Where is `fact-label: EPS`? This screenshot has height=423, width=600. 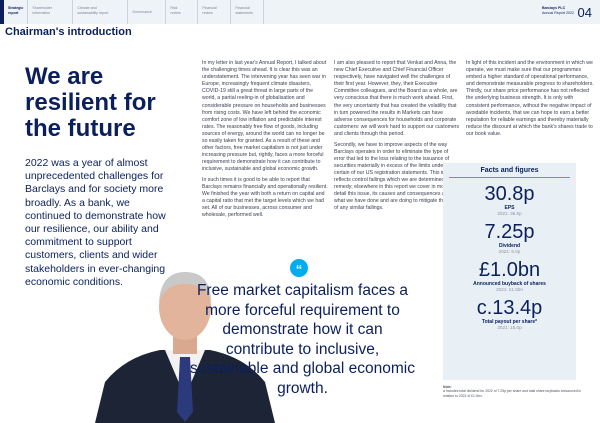
fact-label: EPS is located at coordinates (509, 208).